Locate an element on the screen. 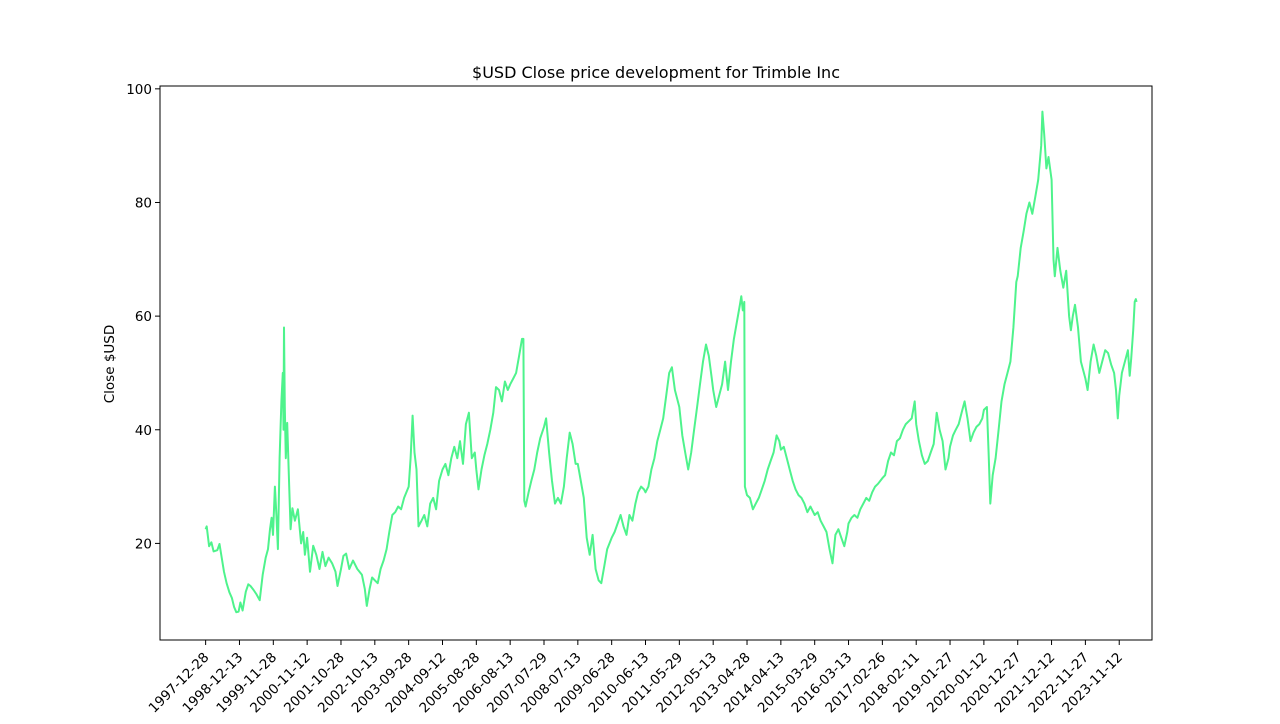 The width and height of the screenshot is (1280, 724). y-tick-label: 80 is located at coordinates (143, 203).